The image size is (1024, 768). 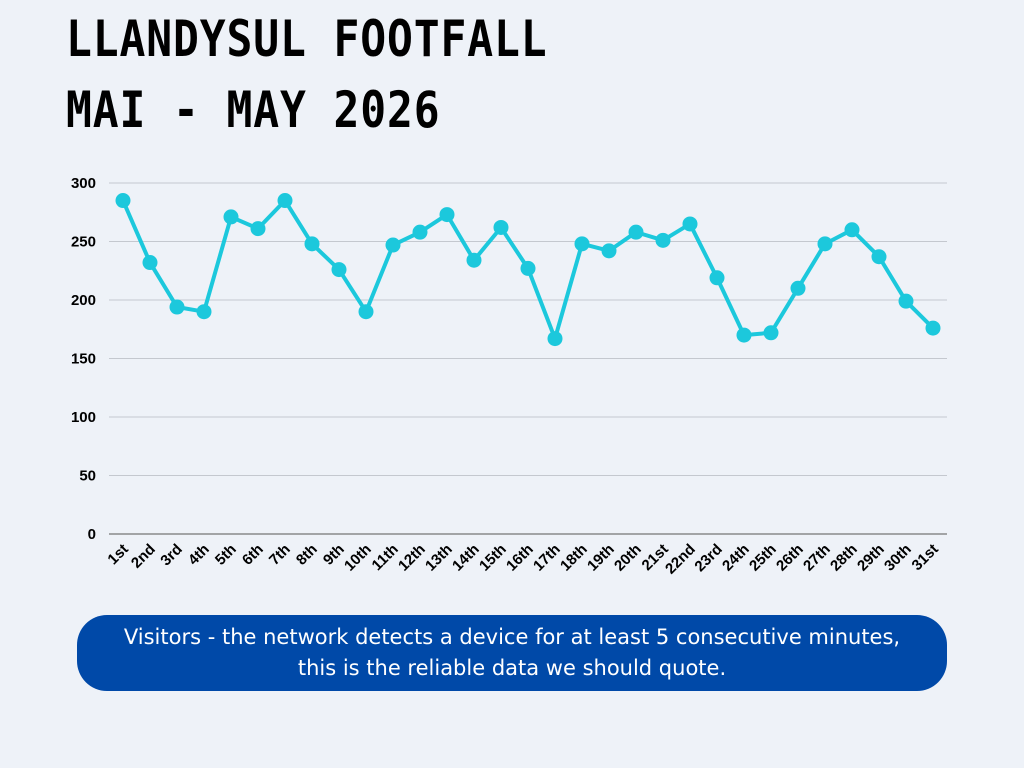 What do you see at coordinates (680, 559) in the screenshot?
I see `x-tick-label: 22nd` at bounding box center [680, 559].